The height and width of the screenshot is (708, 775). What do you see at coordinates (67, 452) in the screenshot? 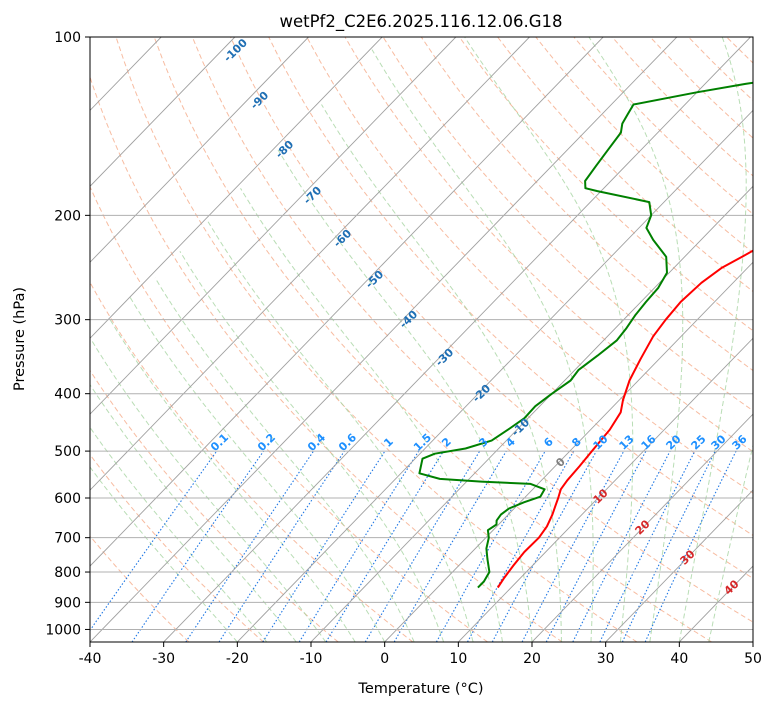
I see `y-tick-label: 500` at bounding box center [67, 452].